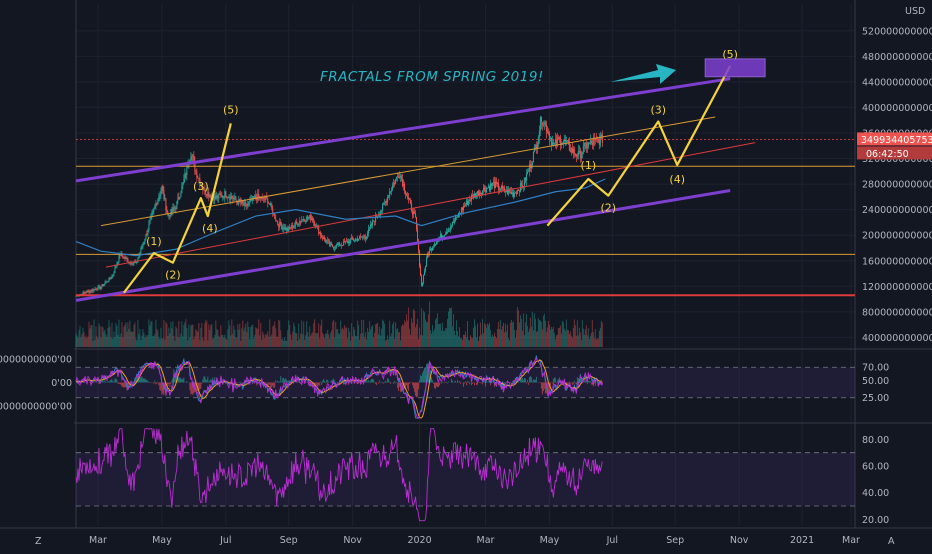  What do you see at coordinates (739, 540) in the screenshot?
I see `time-tick-label: Nov` at bounding box center [739, 540].